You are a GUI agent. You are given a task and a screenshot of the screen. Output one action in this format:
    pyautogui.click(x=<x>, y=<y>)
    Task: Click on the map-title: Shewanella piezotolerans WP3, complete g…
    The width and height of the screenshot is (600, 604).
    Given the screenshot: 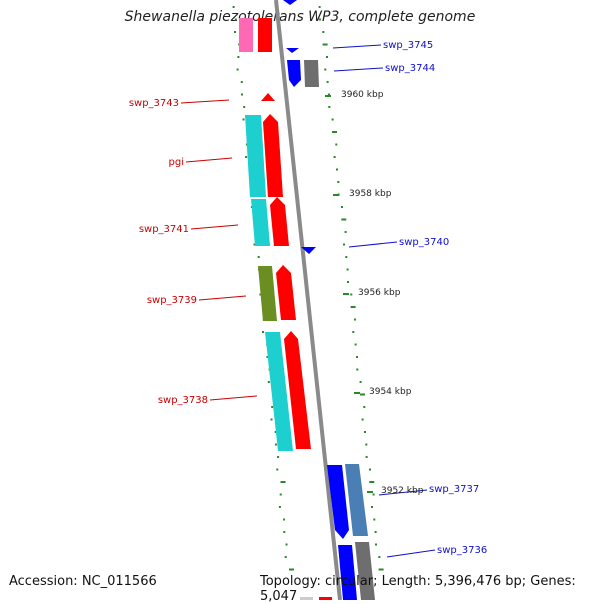 What is the action you would take?
    pyautogui.click(x=300, y=17)
    